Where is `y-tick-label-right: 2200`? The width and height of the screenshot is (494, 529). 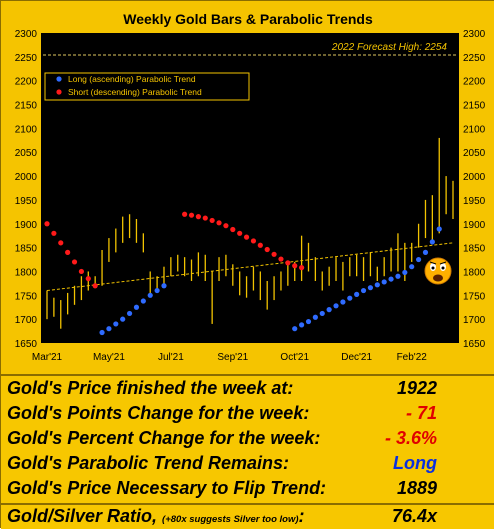
y-tick-label-right: 2200 is located at coordinates (474, 82).